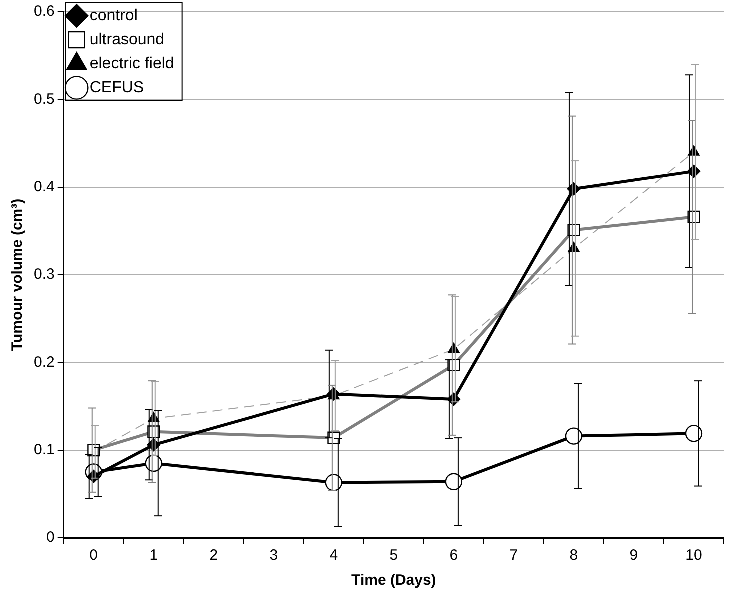 Image resolution: width=754 pixels, height=599 pixels. I want to click on y-tick-label: 0.2, so click(44, 362).